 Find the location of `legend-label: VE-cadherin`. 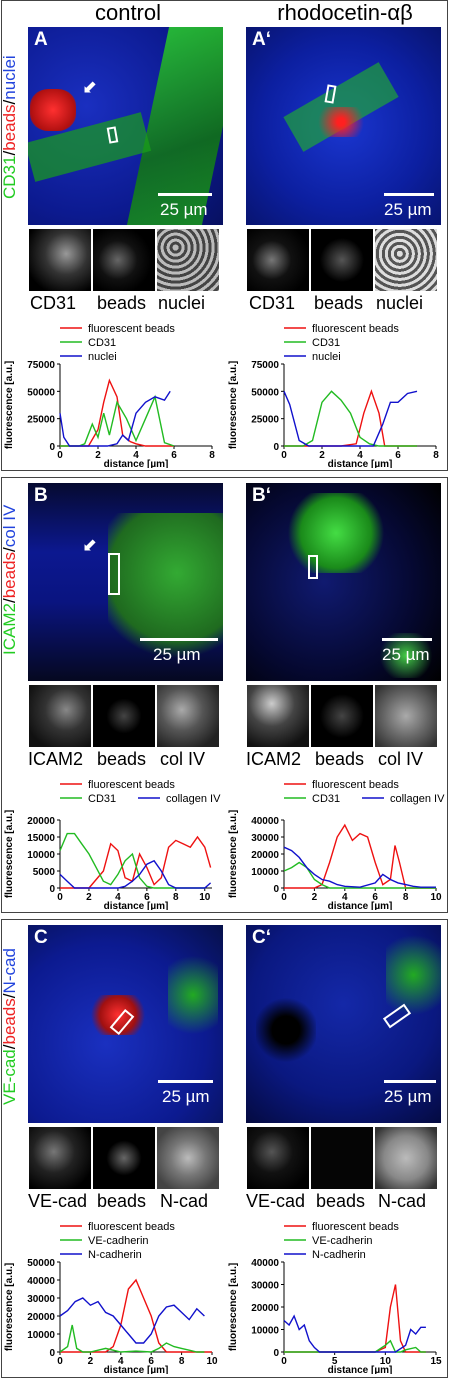

legend-label: VE-cadherin is located at coordinates (342, 1241).